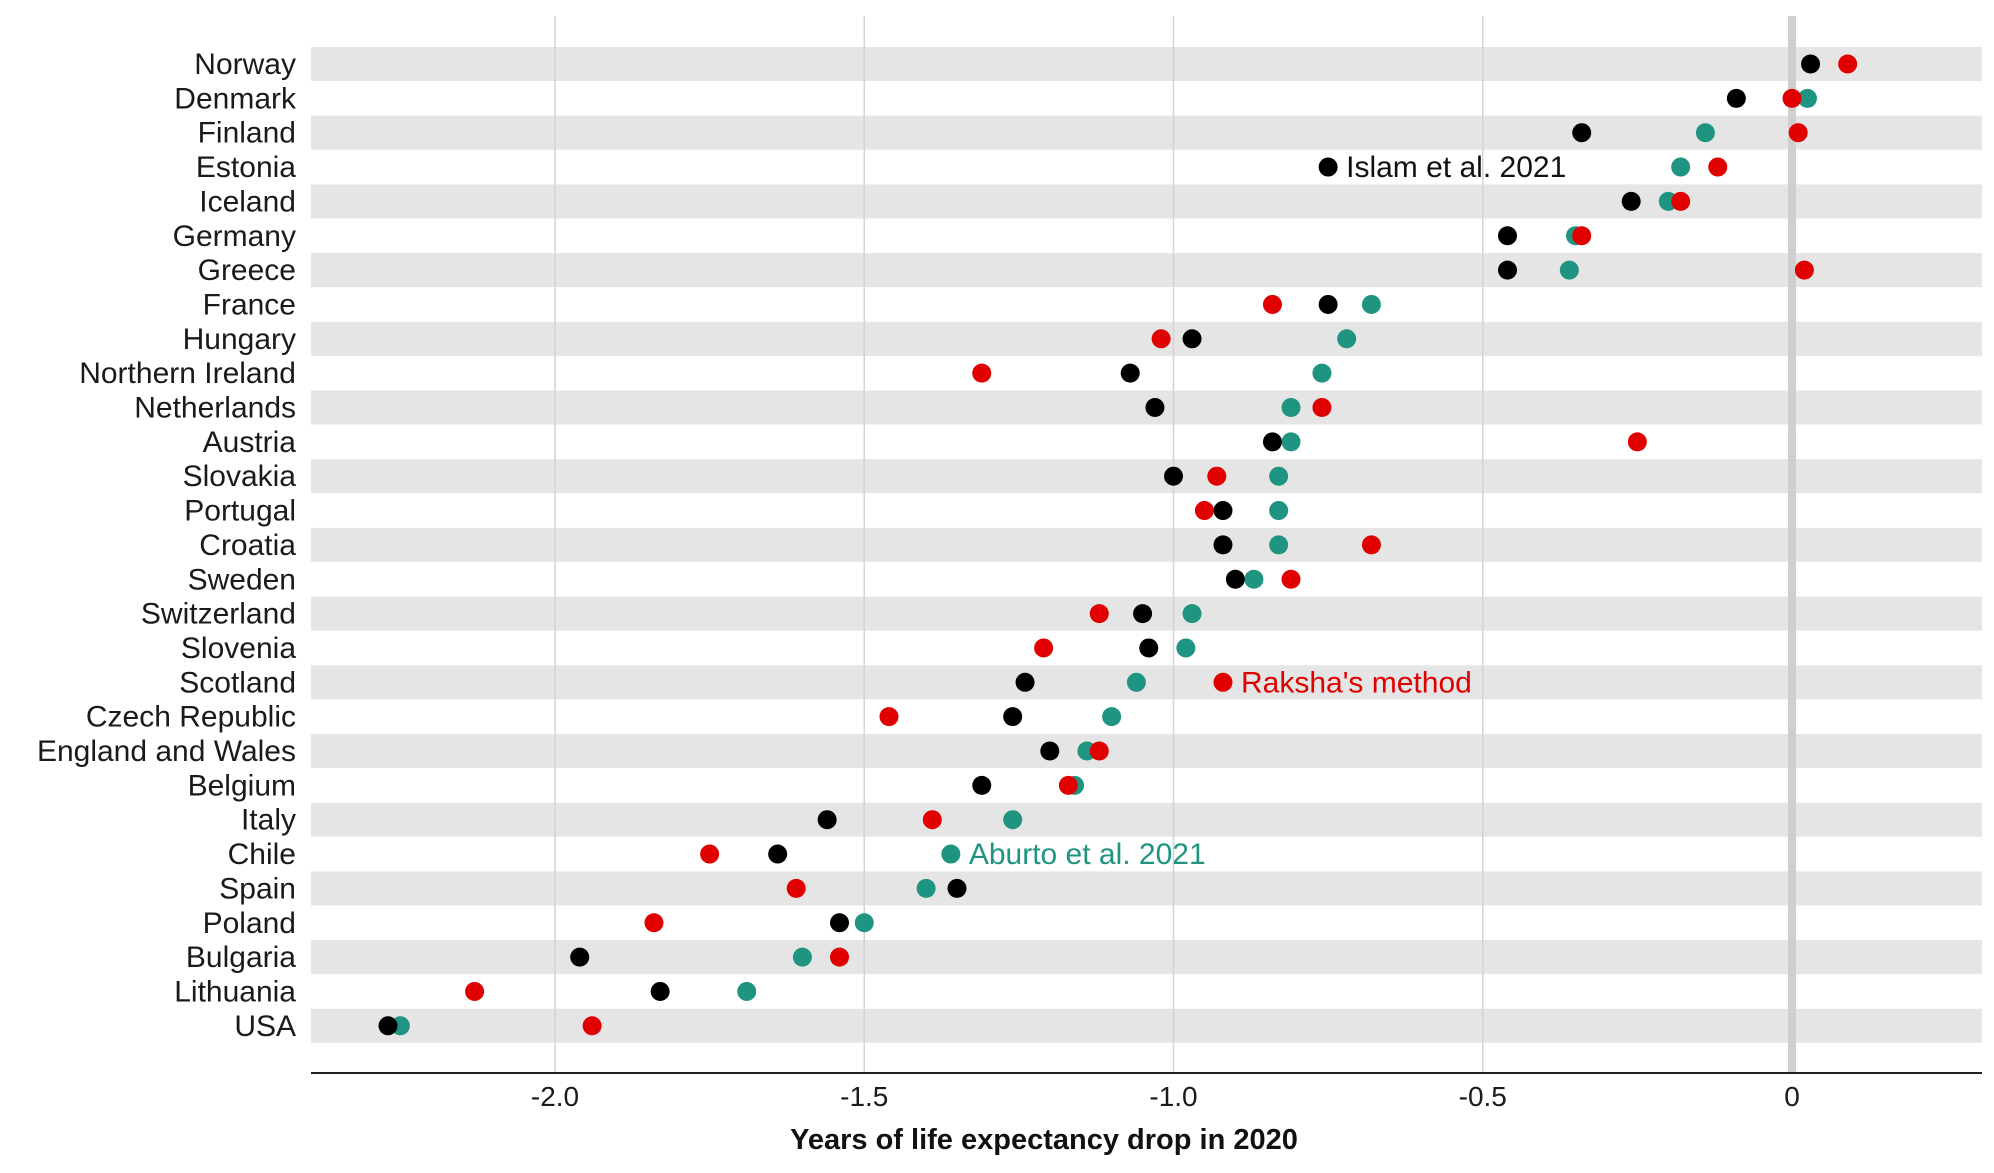  I want to click on series-annotation: Islam et al. 2021, so click(1456, 167).